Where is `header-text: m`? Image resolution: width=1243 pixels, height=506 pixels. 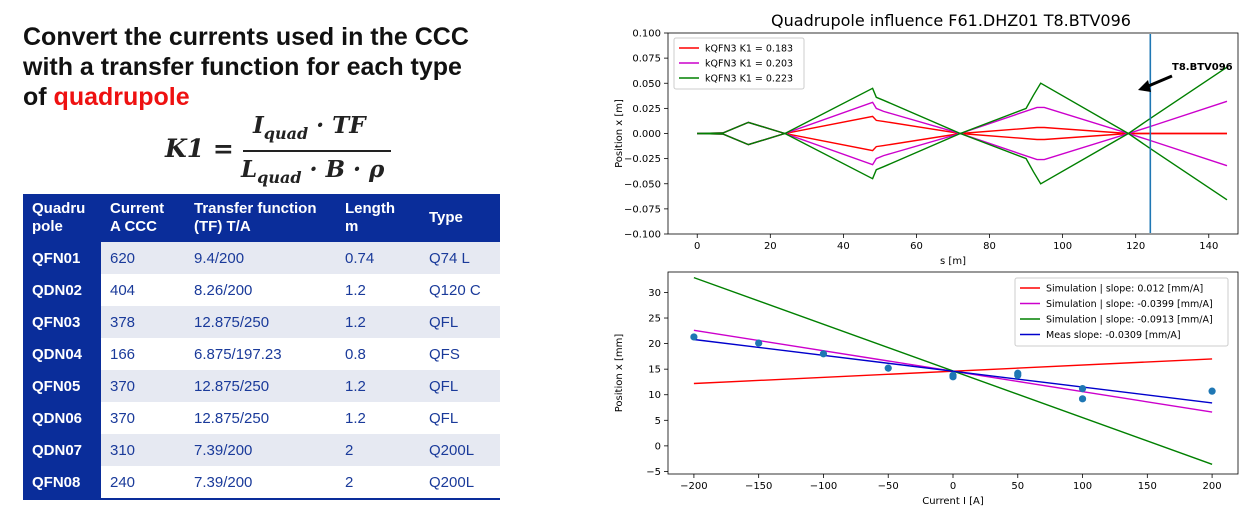
header-text: m is located at coordinates (352, 226).